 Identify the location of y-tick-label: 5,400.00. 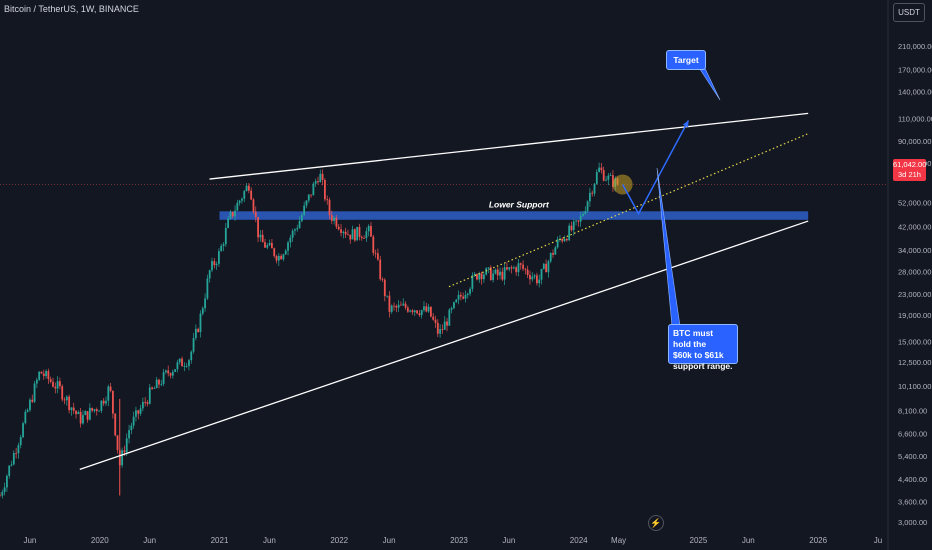
(912, 456).